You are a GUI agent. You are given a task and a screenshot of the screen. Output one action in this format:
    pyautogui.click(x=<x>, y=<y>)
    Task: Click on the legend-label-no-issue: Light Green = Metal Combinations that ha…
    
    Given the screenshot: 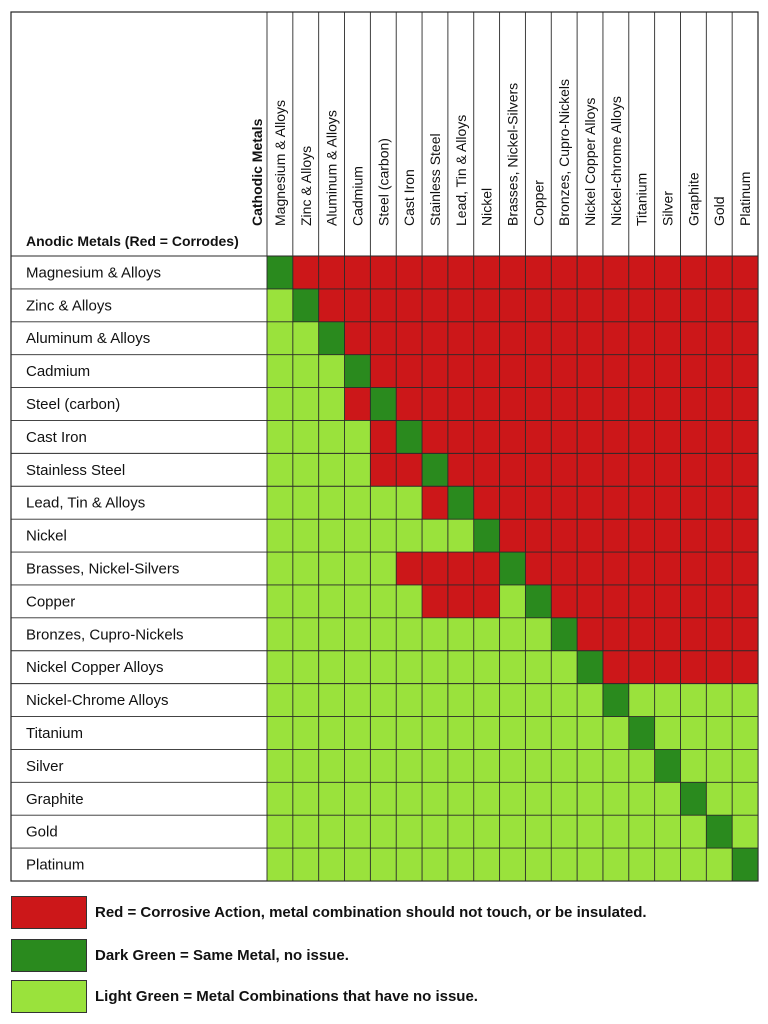 What is the action you would take?
    pyautogui.click(x=286, y=996)
    